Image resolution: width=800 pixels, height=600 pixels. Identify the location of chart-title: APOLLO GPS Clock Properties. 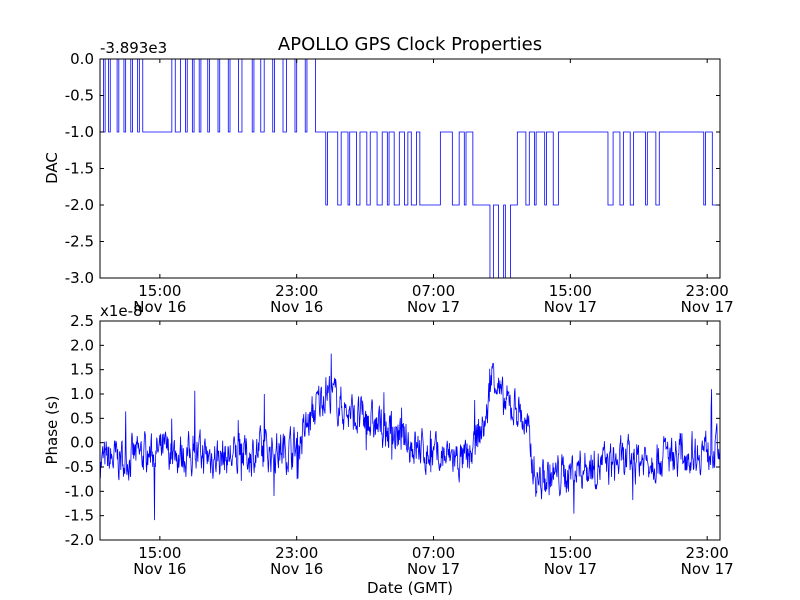
(410, 44).